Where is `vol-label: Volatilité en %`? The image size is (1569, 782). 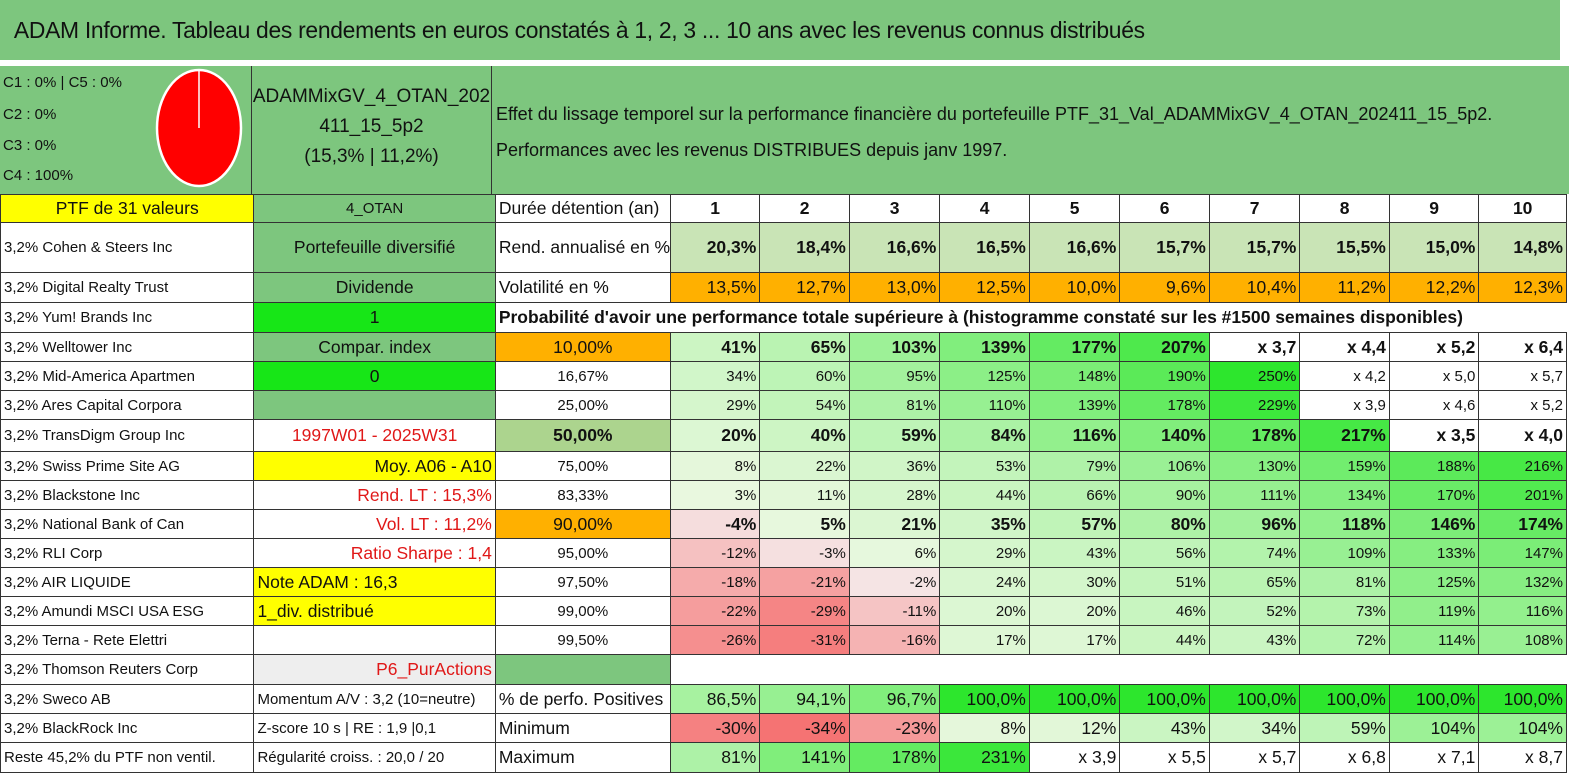 vol-label: Volatilité en % is located at coordinates (582, 287).